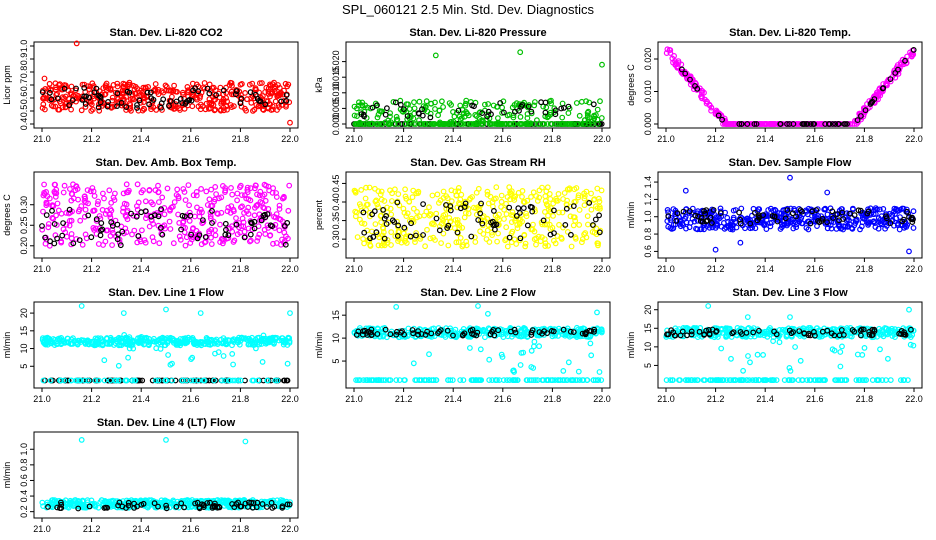 The height and width of the screenshot is (540, 936). I want to click on panel-title-line2: Stan. Dev. Line 2 Flow, so click(478, 293).